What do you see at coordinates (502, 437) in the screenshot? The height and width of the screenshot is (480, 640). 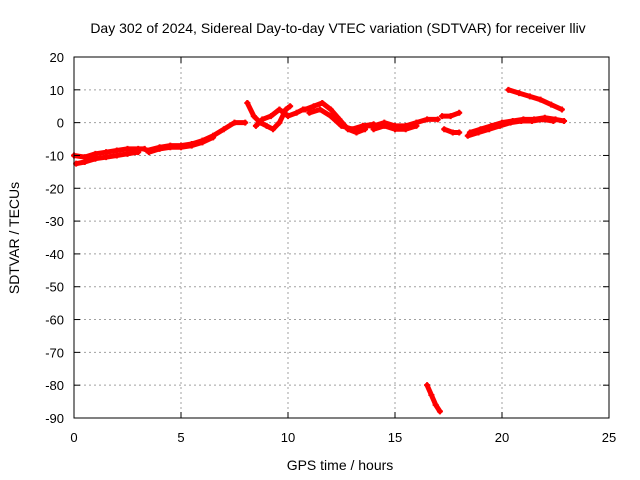 I see `x-tick-label: 20` at bounding box center [502, 437].